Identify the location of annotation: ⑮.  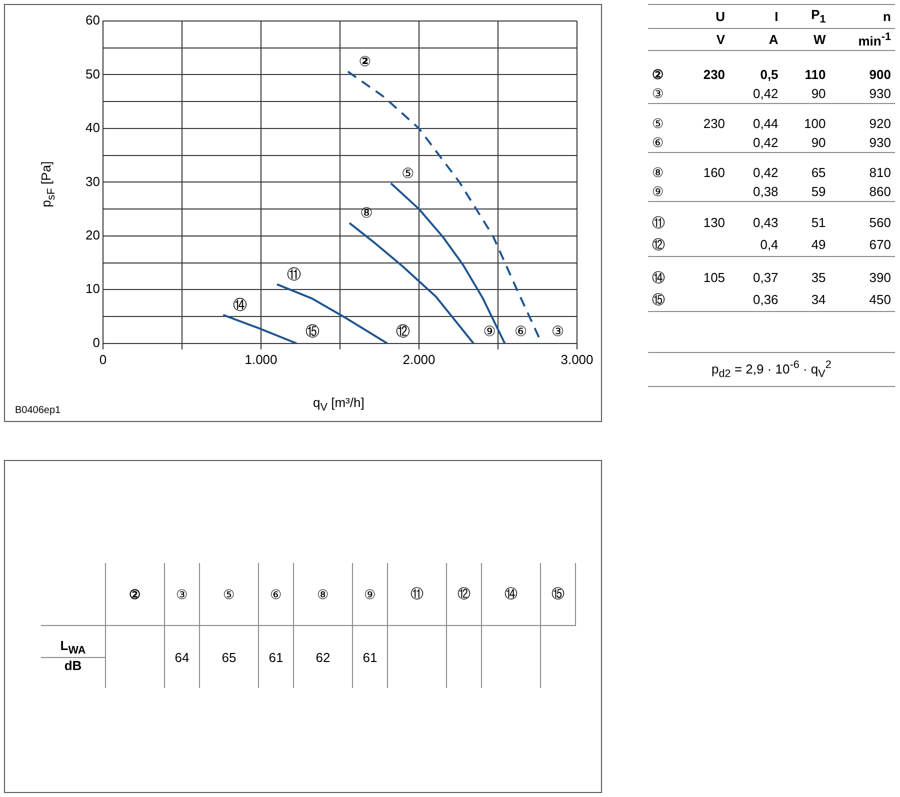
(313, 332).